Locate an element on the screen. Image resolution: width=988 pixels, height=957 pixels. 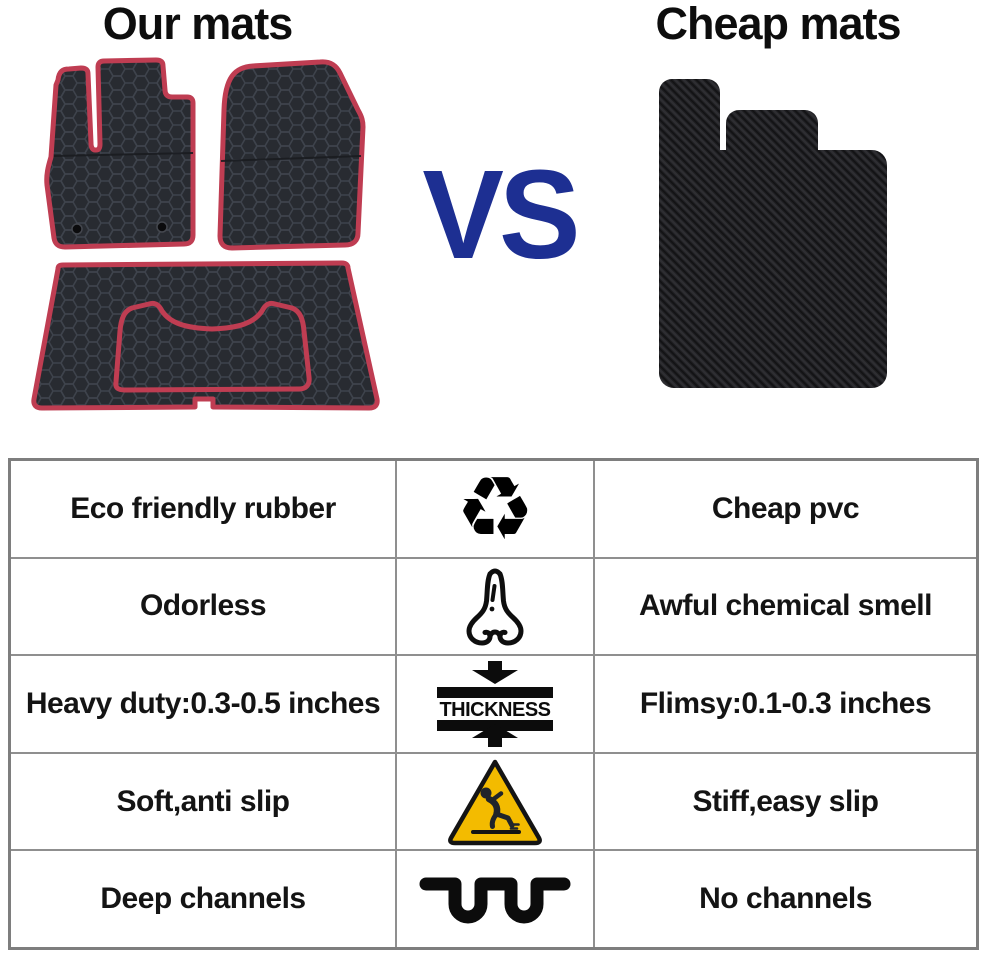
tunnel-mat-shape is located at coordinates (212, 346).